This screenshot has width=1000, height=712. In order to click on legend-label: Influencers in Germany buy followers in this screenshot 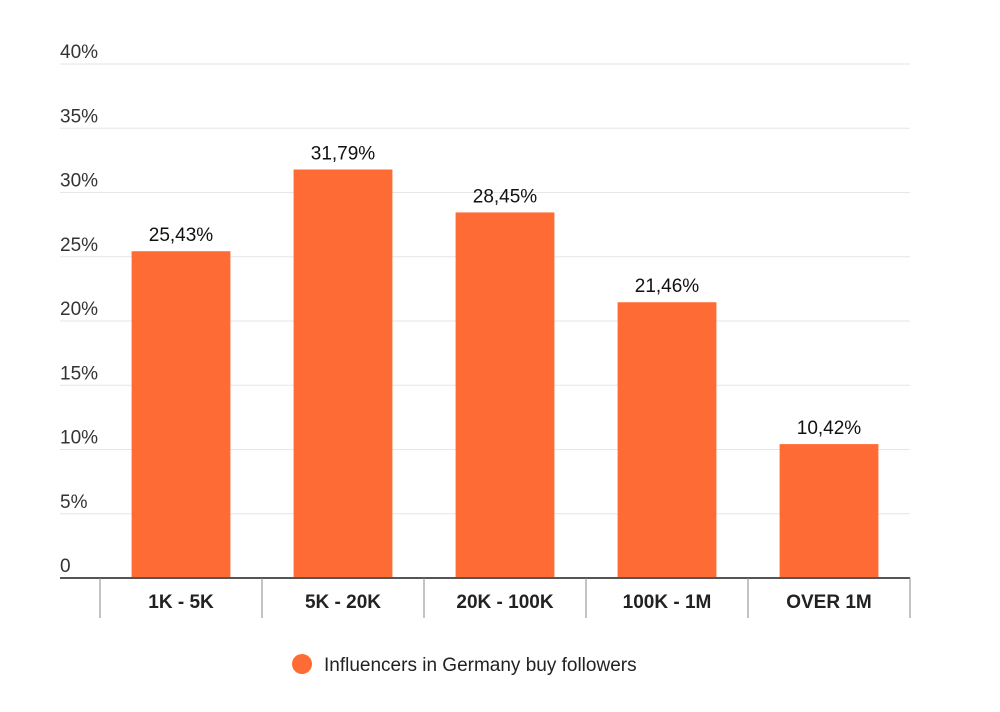, I will do `click(480, 665)`.